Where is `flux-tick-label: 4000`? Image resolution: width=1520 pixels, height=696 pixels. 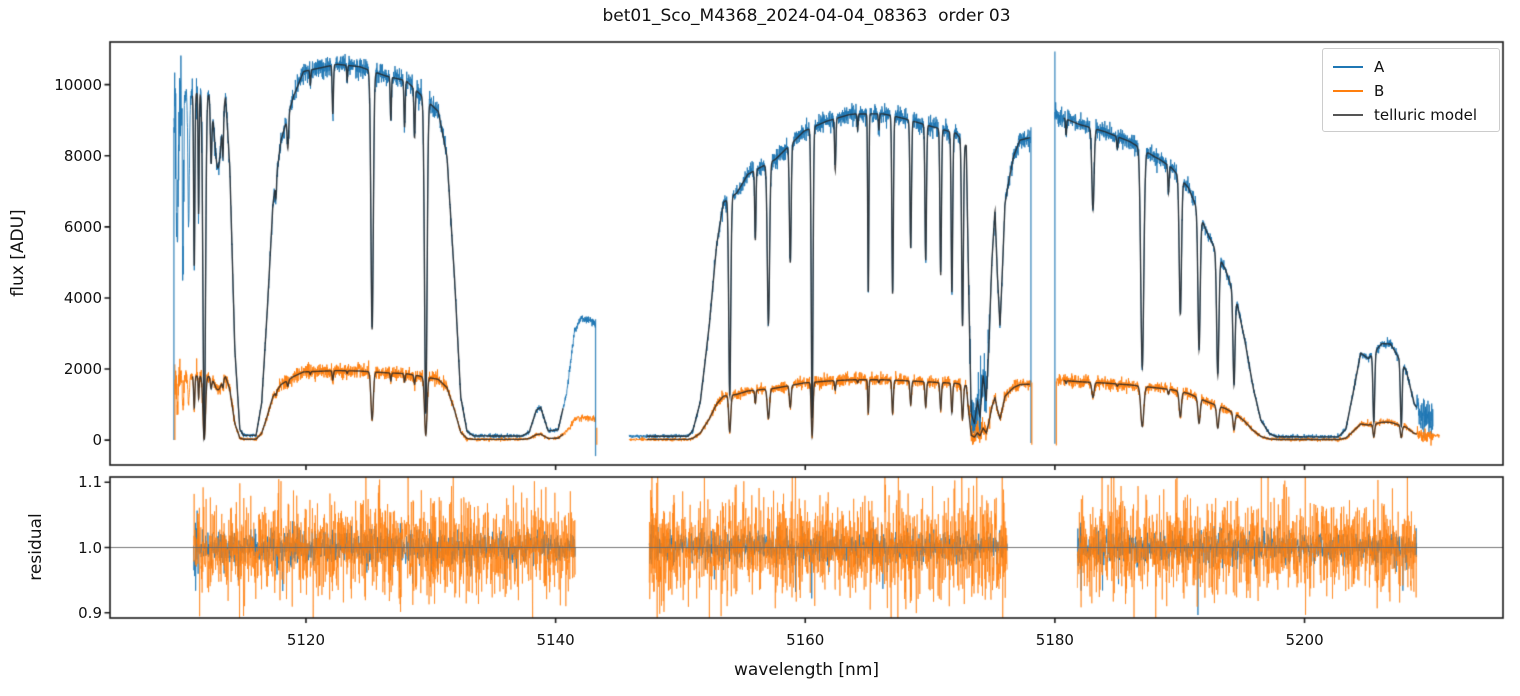 flux-tick-label: 4000 is located at coordinates (82, 297).